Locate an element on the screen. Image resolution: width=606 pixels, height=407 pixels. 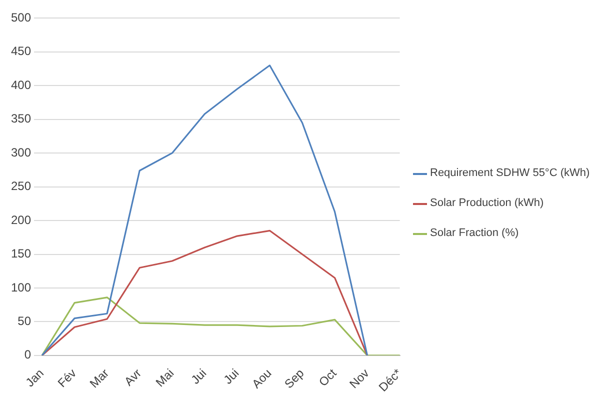
x-tick-label: Jan is located at coordinates (34, 378).